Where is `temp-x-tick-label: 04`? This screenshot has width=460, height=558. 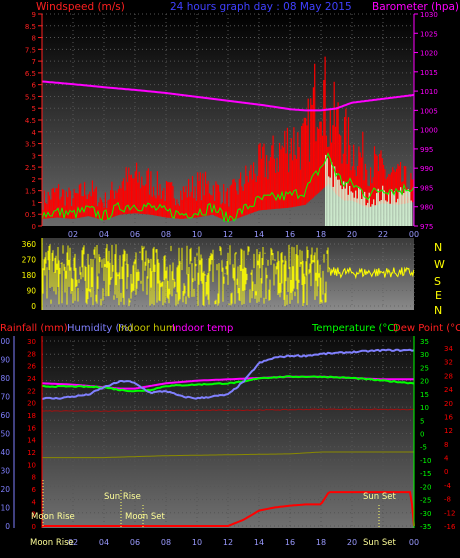
temp-x-tick-label: 04 is located at coordinates (104, 542).